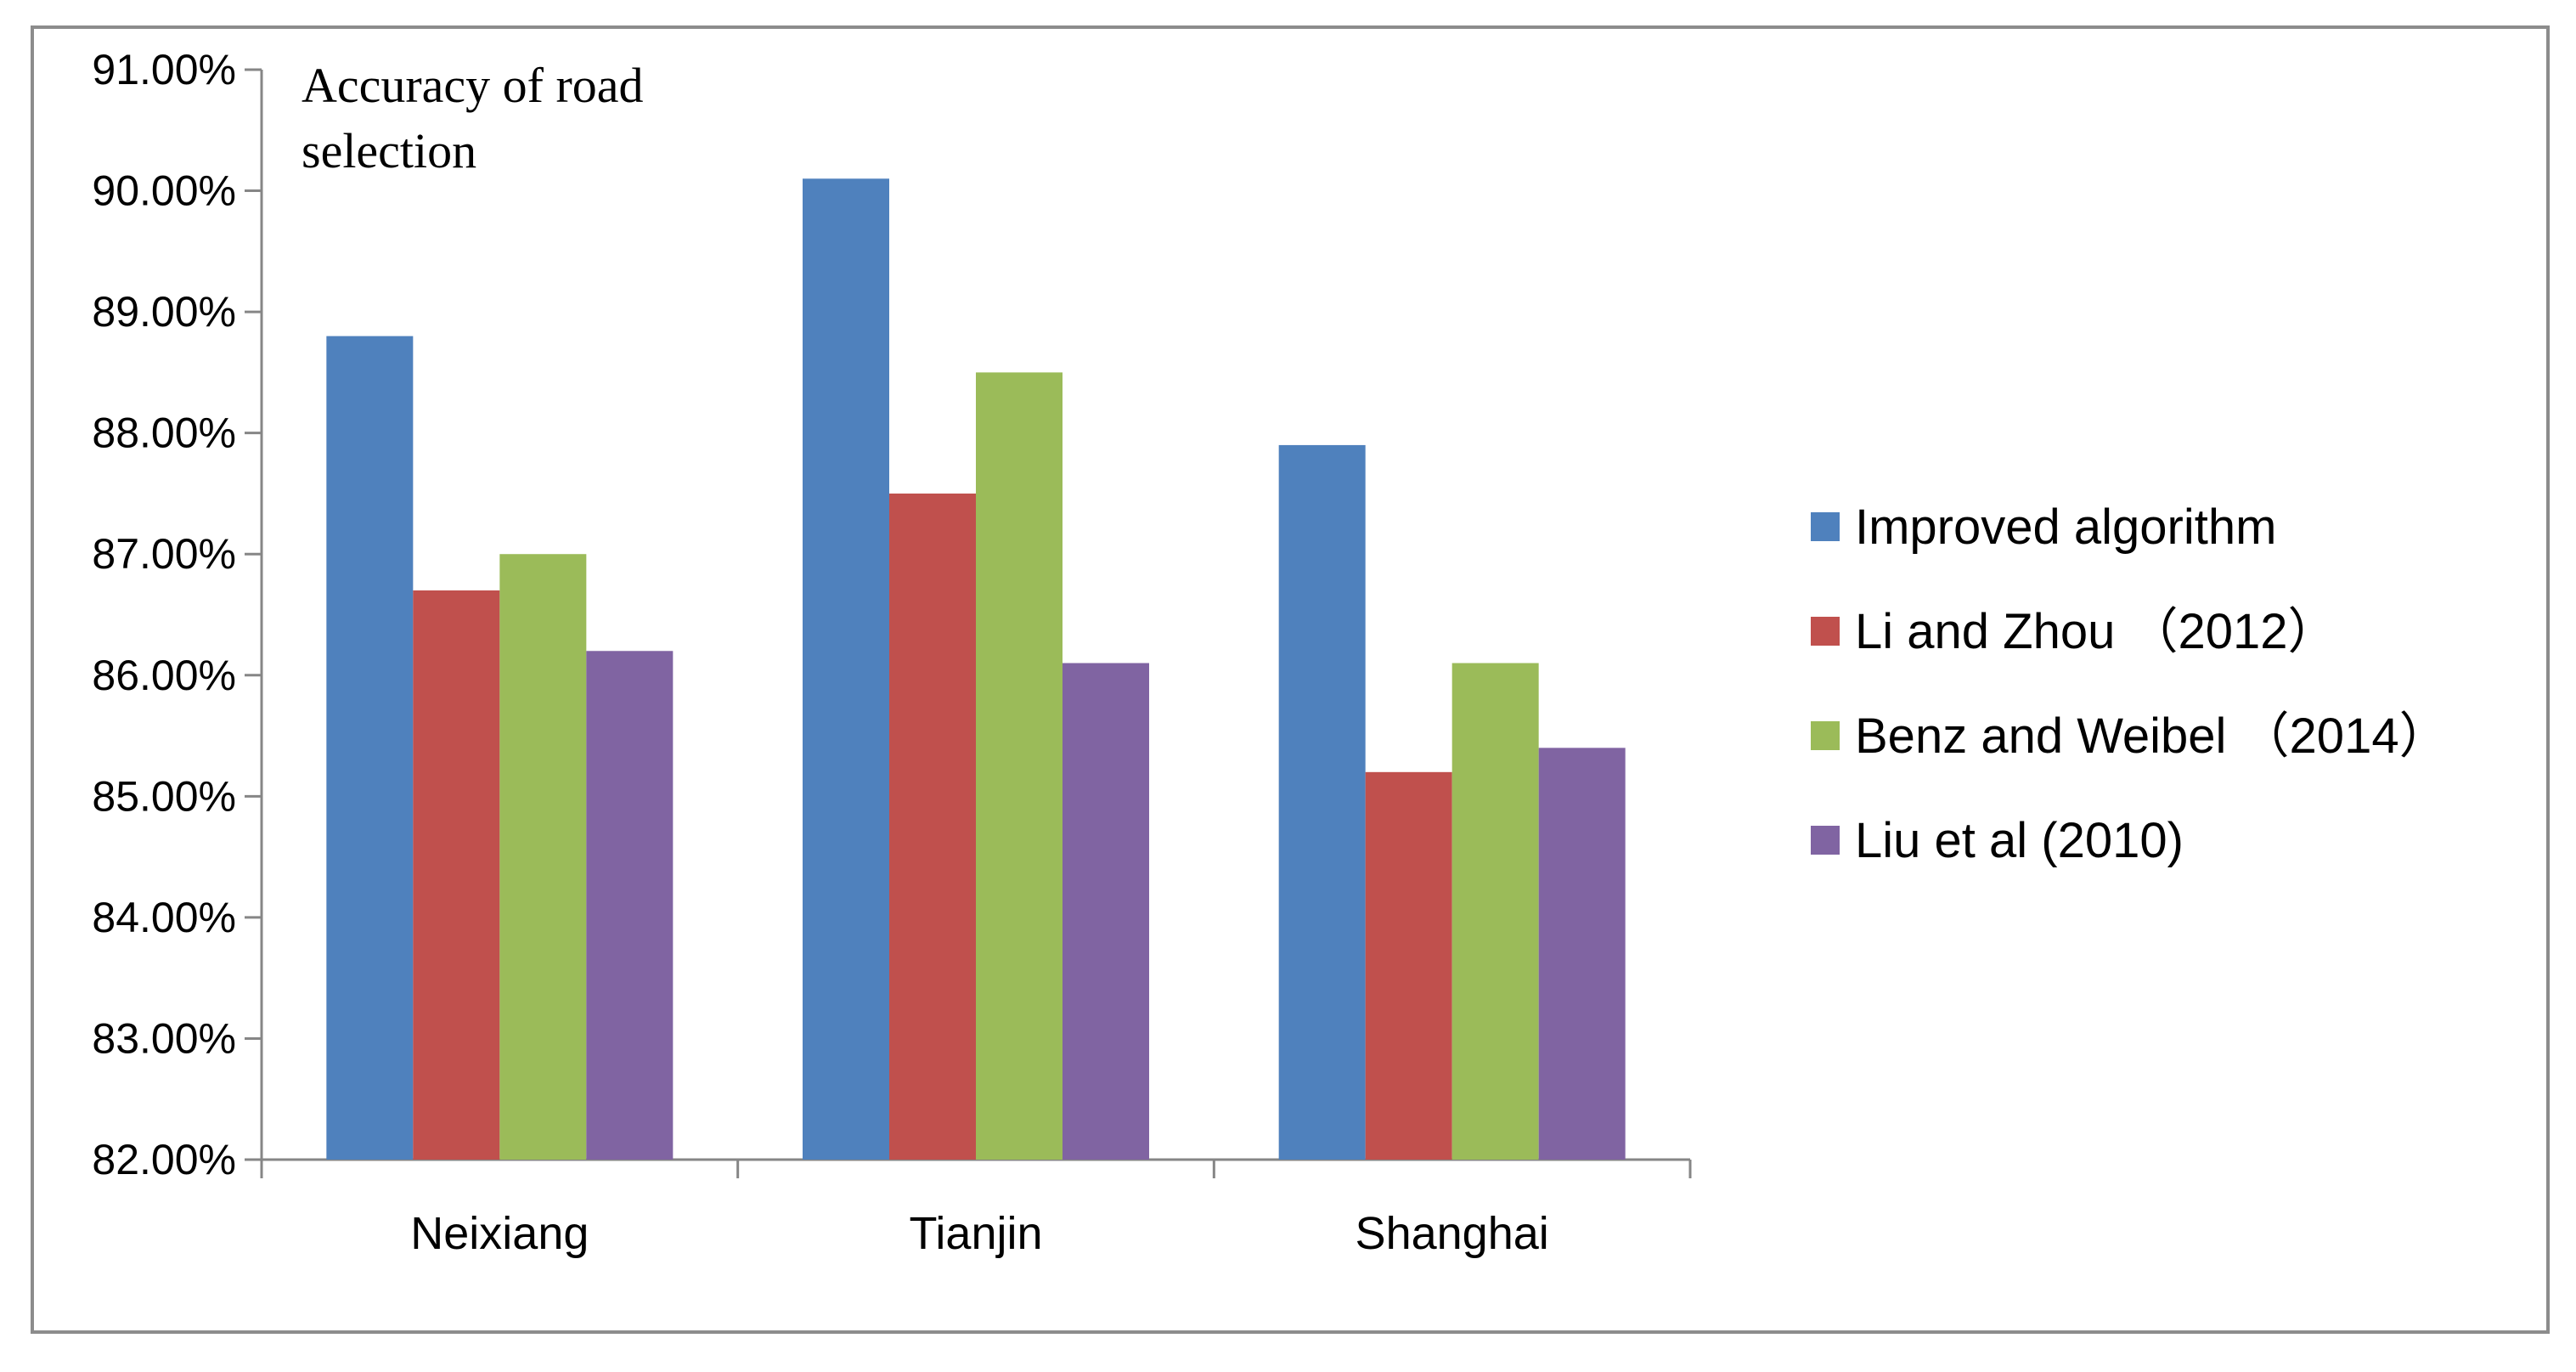 This screenshot has width=2576, height=1372. What do you see at coordinates (499, 1233) in the screenshot?
I see `x-category-label: Neixiang` at bounding box center [499, 1233].